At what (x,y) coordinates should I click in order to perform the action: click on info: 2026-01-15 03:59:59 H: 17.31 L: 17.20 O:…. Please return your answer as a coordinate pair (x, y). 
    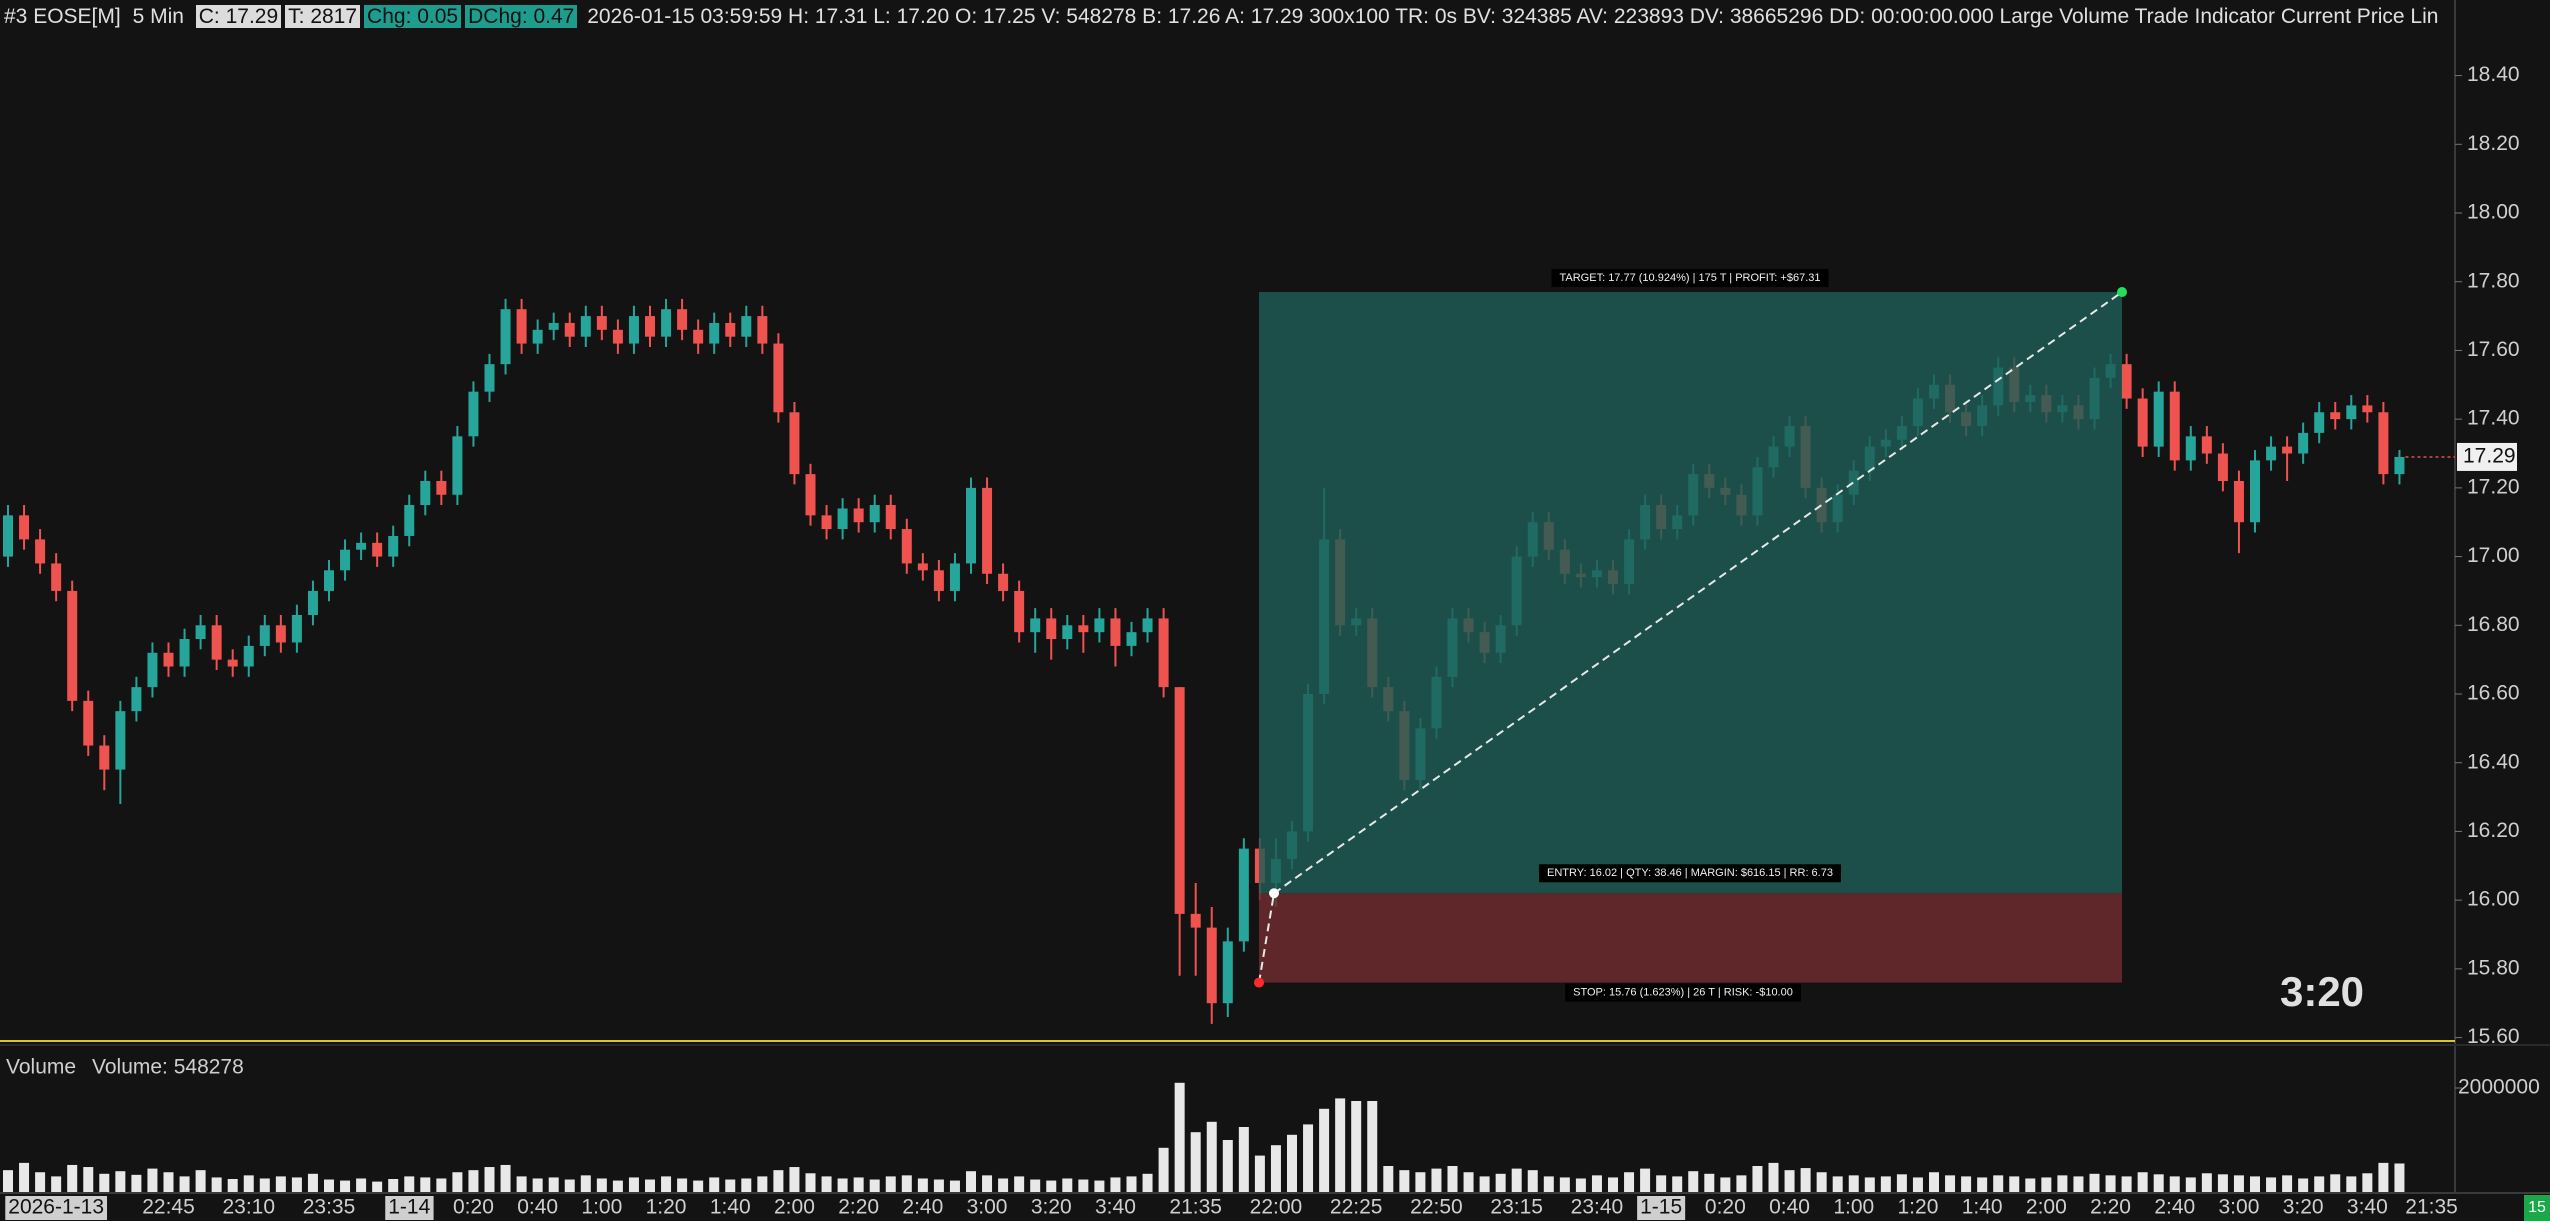
    Looking at the image, I should click on (1513, 16).